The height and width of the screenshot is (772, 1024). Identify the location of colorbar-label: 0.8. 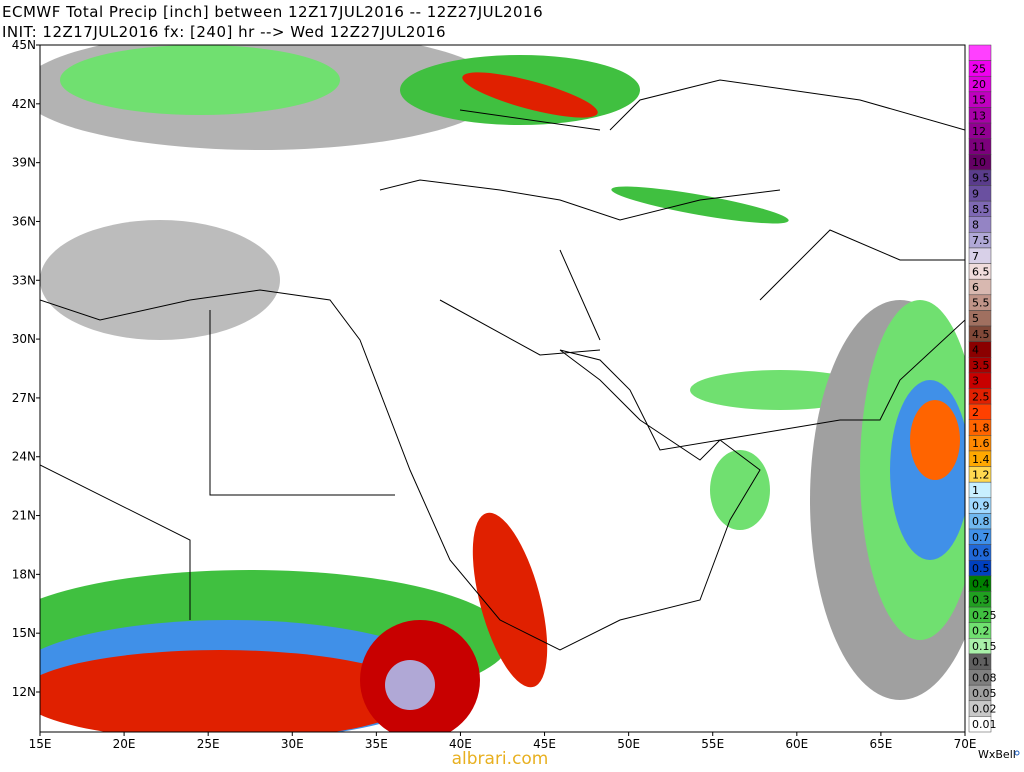
(981, 521).